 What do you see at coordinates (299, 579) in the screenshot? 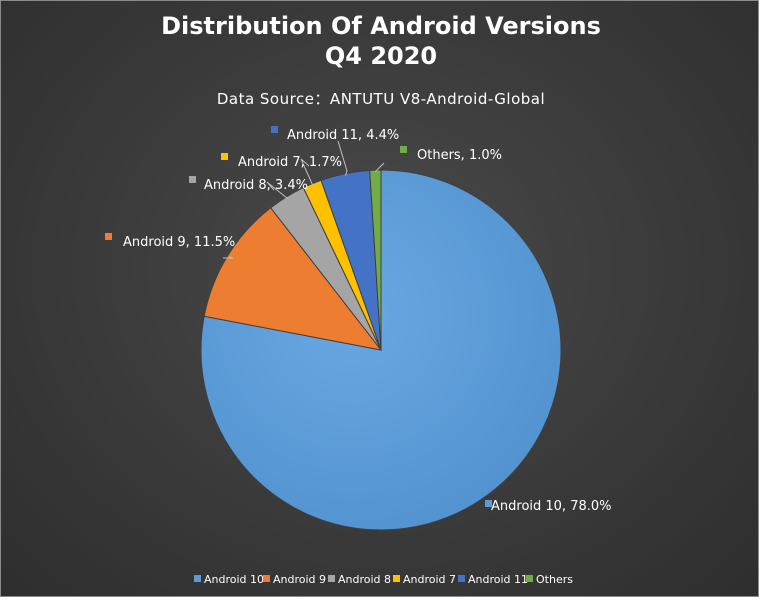
I see `legend-entry: Android 9` at bounding box center [299, 579].